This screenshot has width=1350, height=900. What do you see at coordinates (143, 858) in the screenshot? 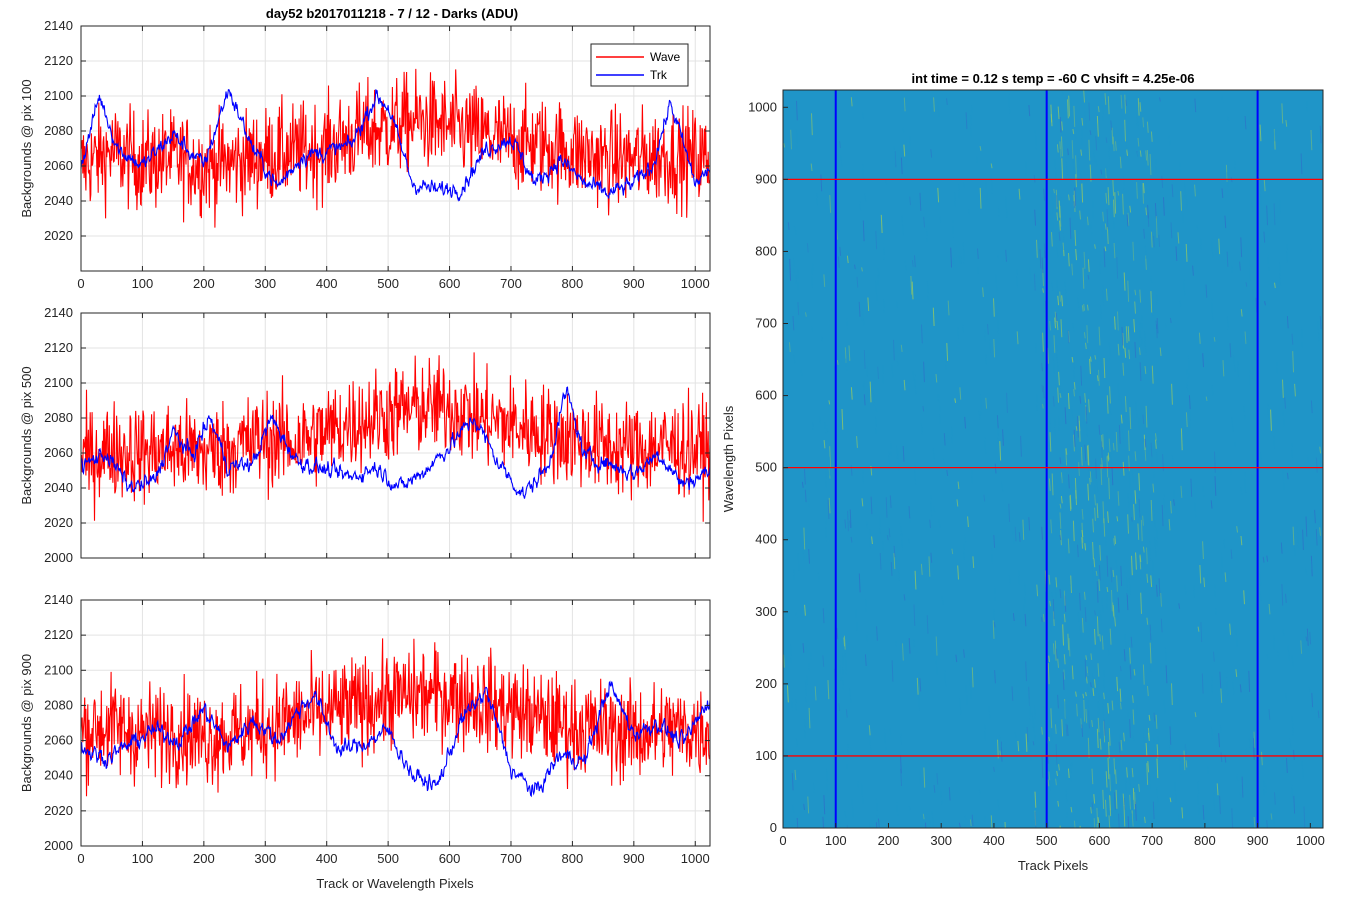
I see `x-tick-label: 100` at bounding box center [143, 858].